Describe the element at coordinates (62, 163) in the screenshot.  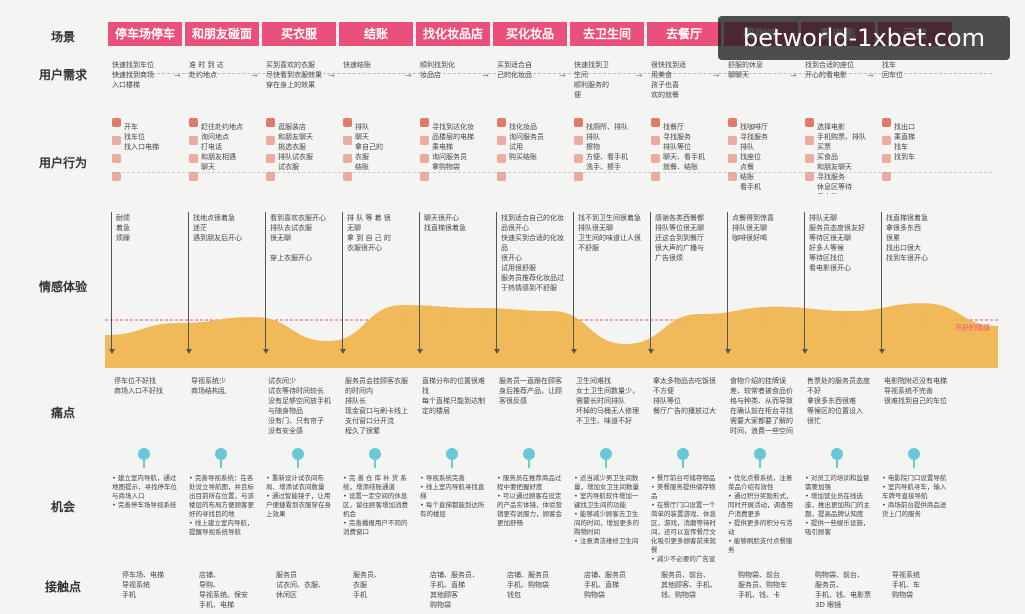
I see `row-label-behavior: 用户行为` at that location.